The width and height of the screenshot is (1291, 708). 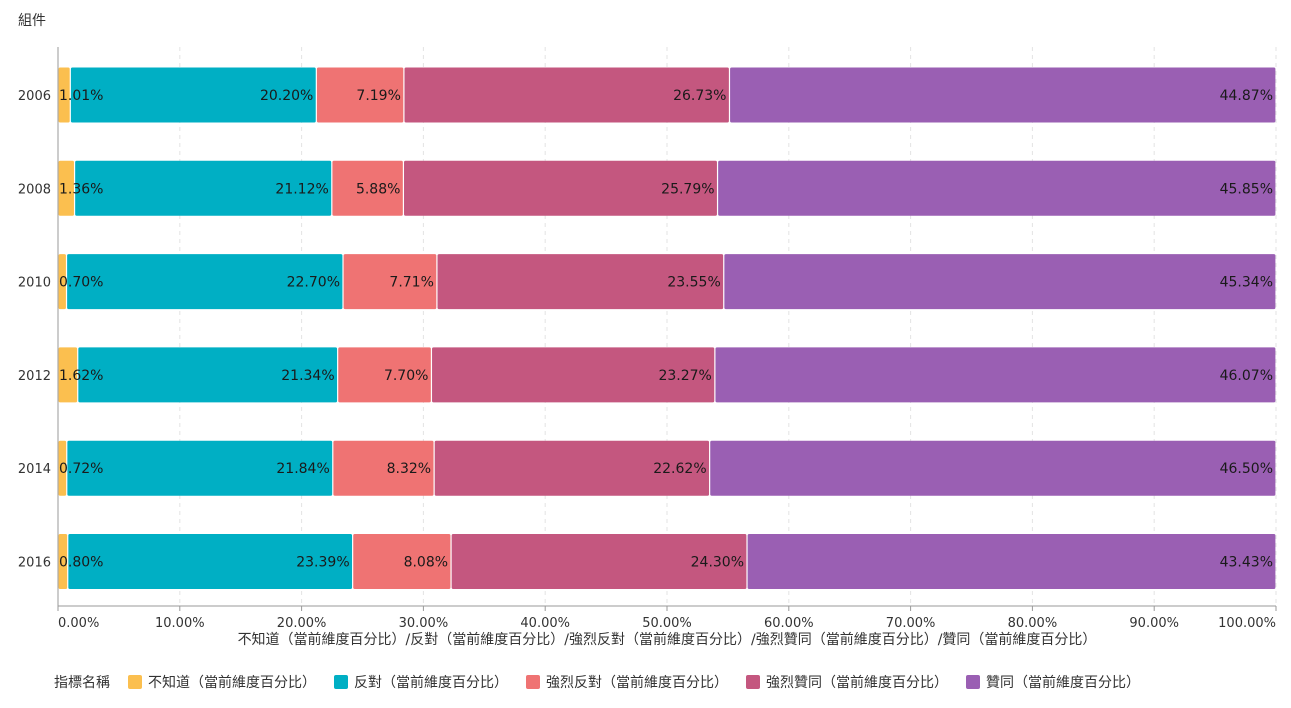 I want to click on x-tick-label: 100.00%, so click(x=1247, y=623).